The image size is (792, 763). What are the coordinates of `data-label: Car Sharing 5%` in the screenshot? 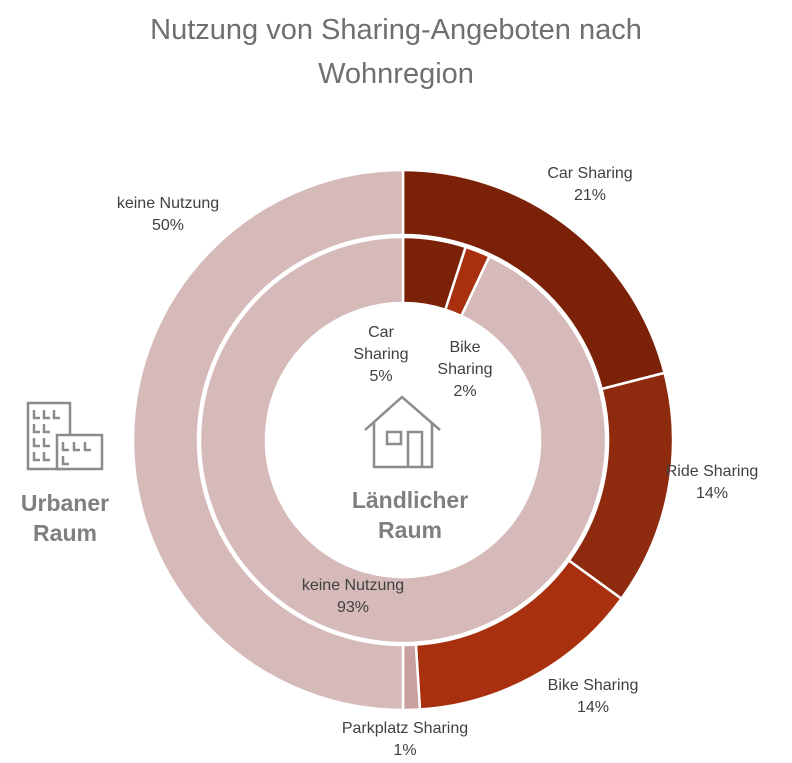 It's located at (381, 355).